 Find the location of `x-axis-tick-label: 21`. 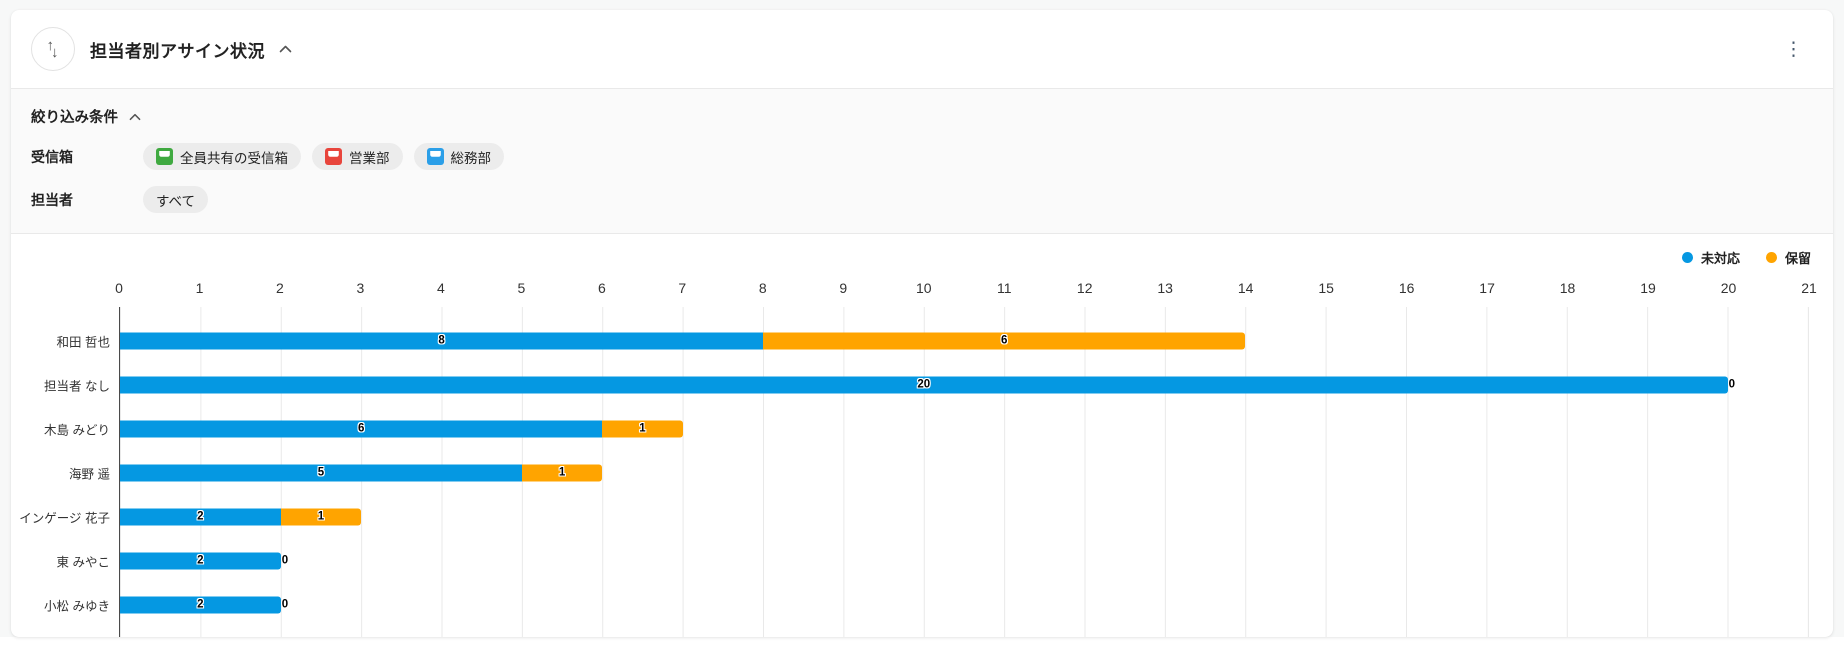

x-axis-tick-label: 21 is located at coordinates (1809, 288).